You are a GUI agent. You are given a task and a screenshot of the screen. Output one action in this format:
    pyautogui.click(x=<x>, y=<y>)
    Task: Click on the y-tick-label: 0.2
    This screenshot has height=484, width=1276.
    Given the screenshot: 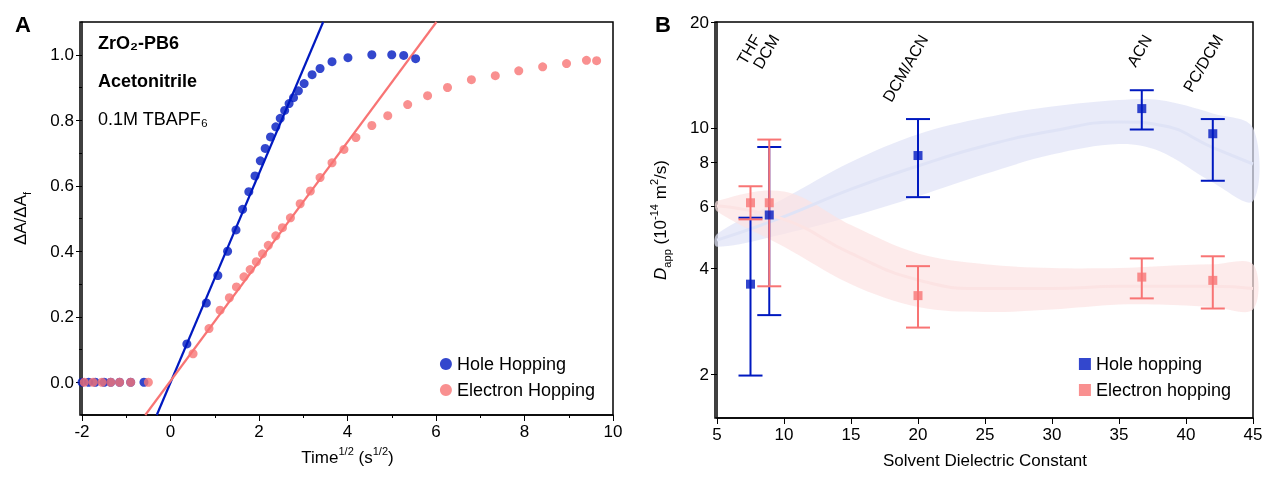 What is the action you would take?
    pyautogui.click(x=62, y=317)
    